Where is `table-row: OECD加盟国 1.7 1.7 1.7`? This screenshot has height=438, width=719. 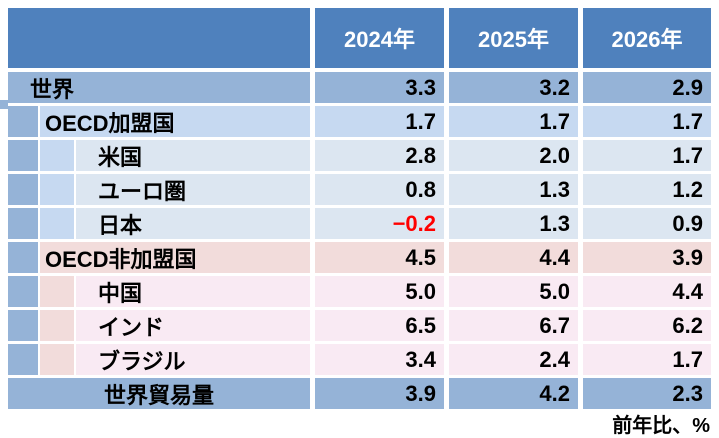
table-row: OECD加盟国 1.7 1.7 1.7 is located at coordinates (360, 121).